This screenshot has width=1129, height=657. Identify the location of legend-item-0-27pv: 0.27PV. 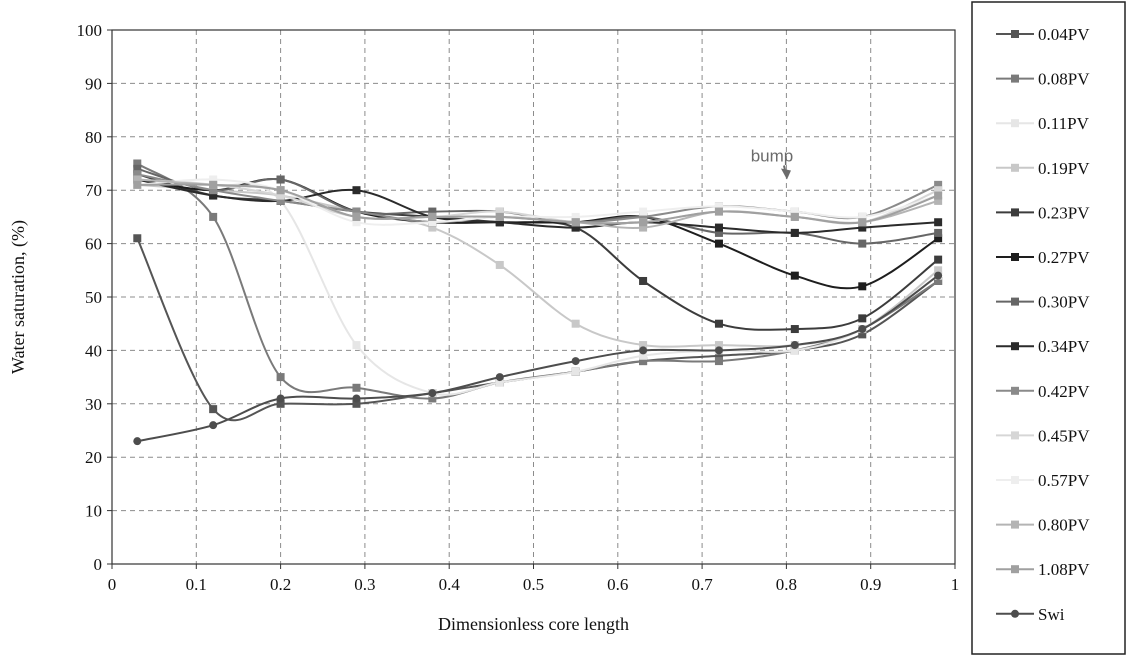
(1043, 257).